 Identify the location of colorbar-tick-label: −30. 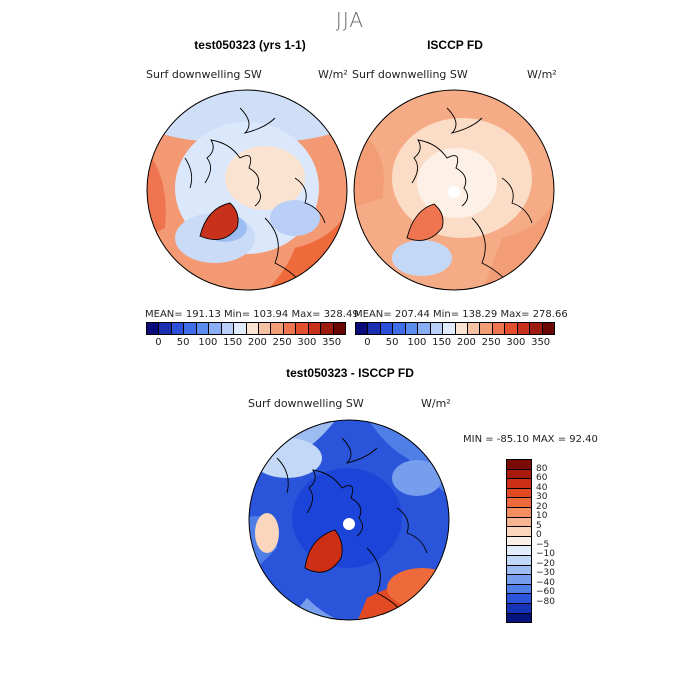
(545, 573).